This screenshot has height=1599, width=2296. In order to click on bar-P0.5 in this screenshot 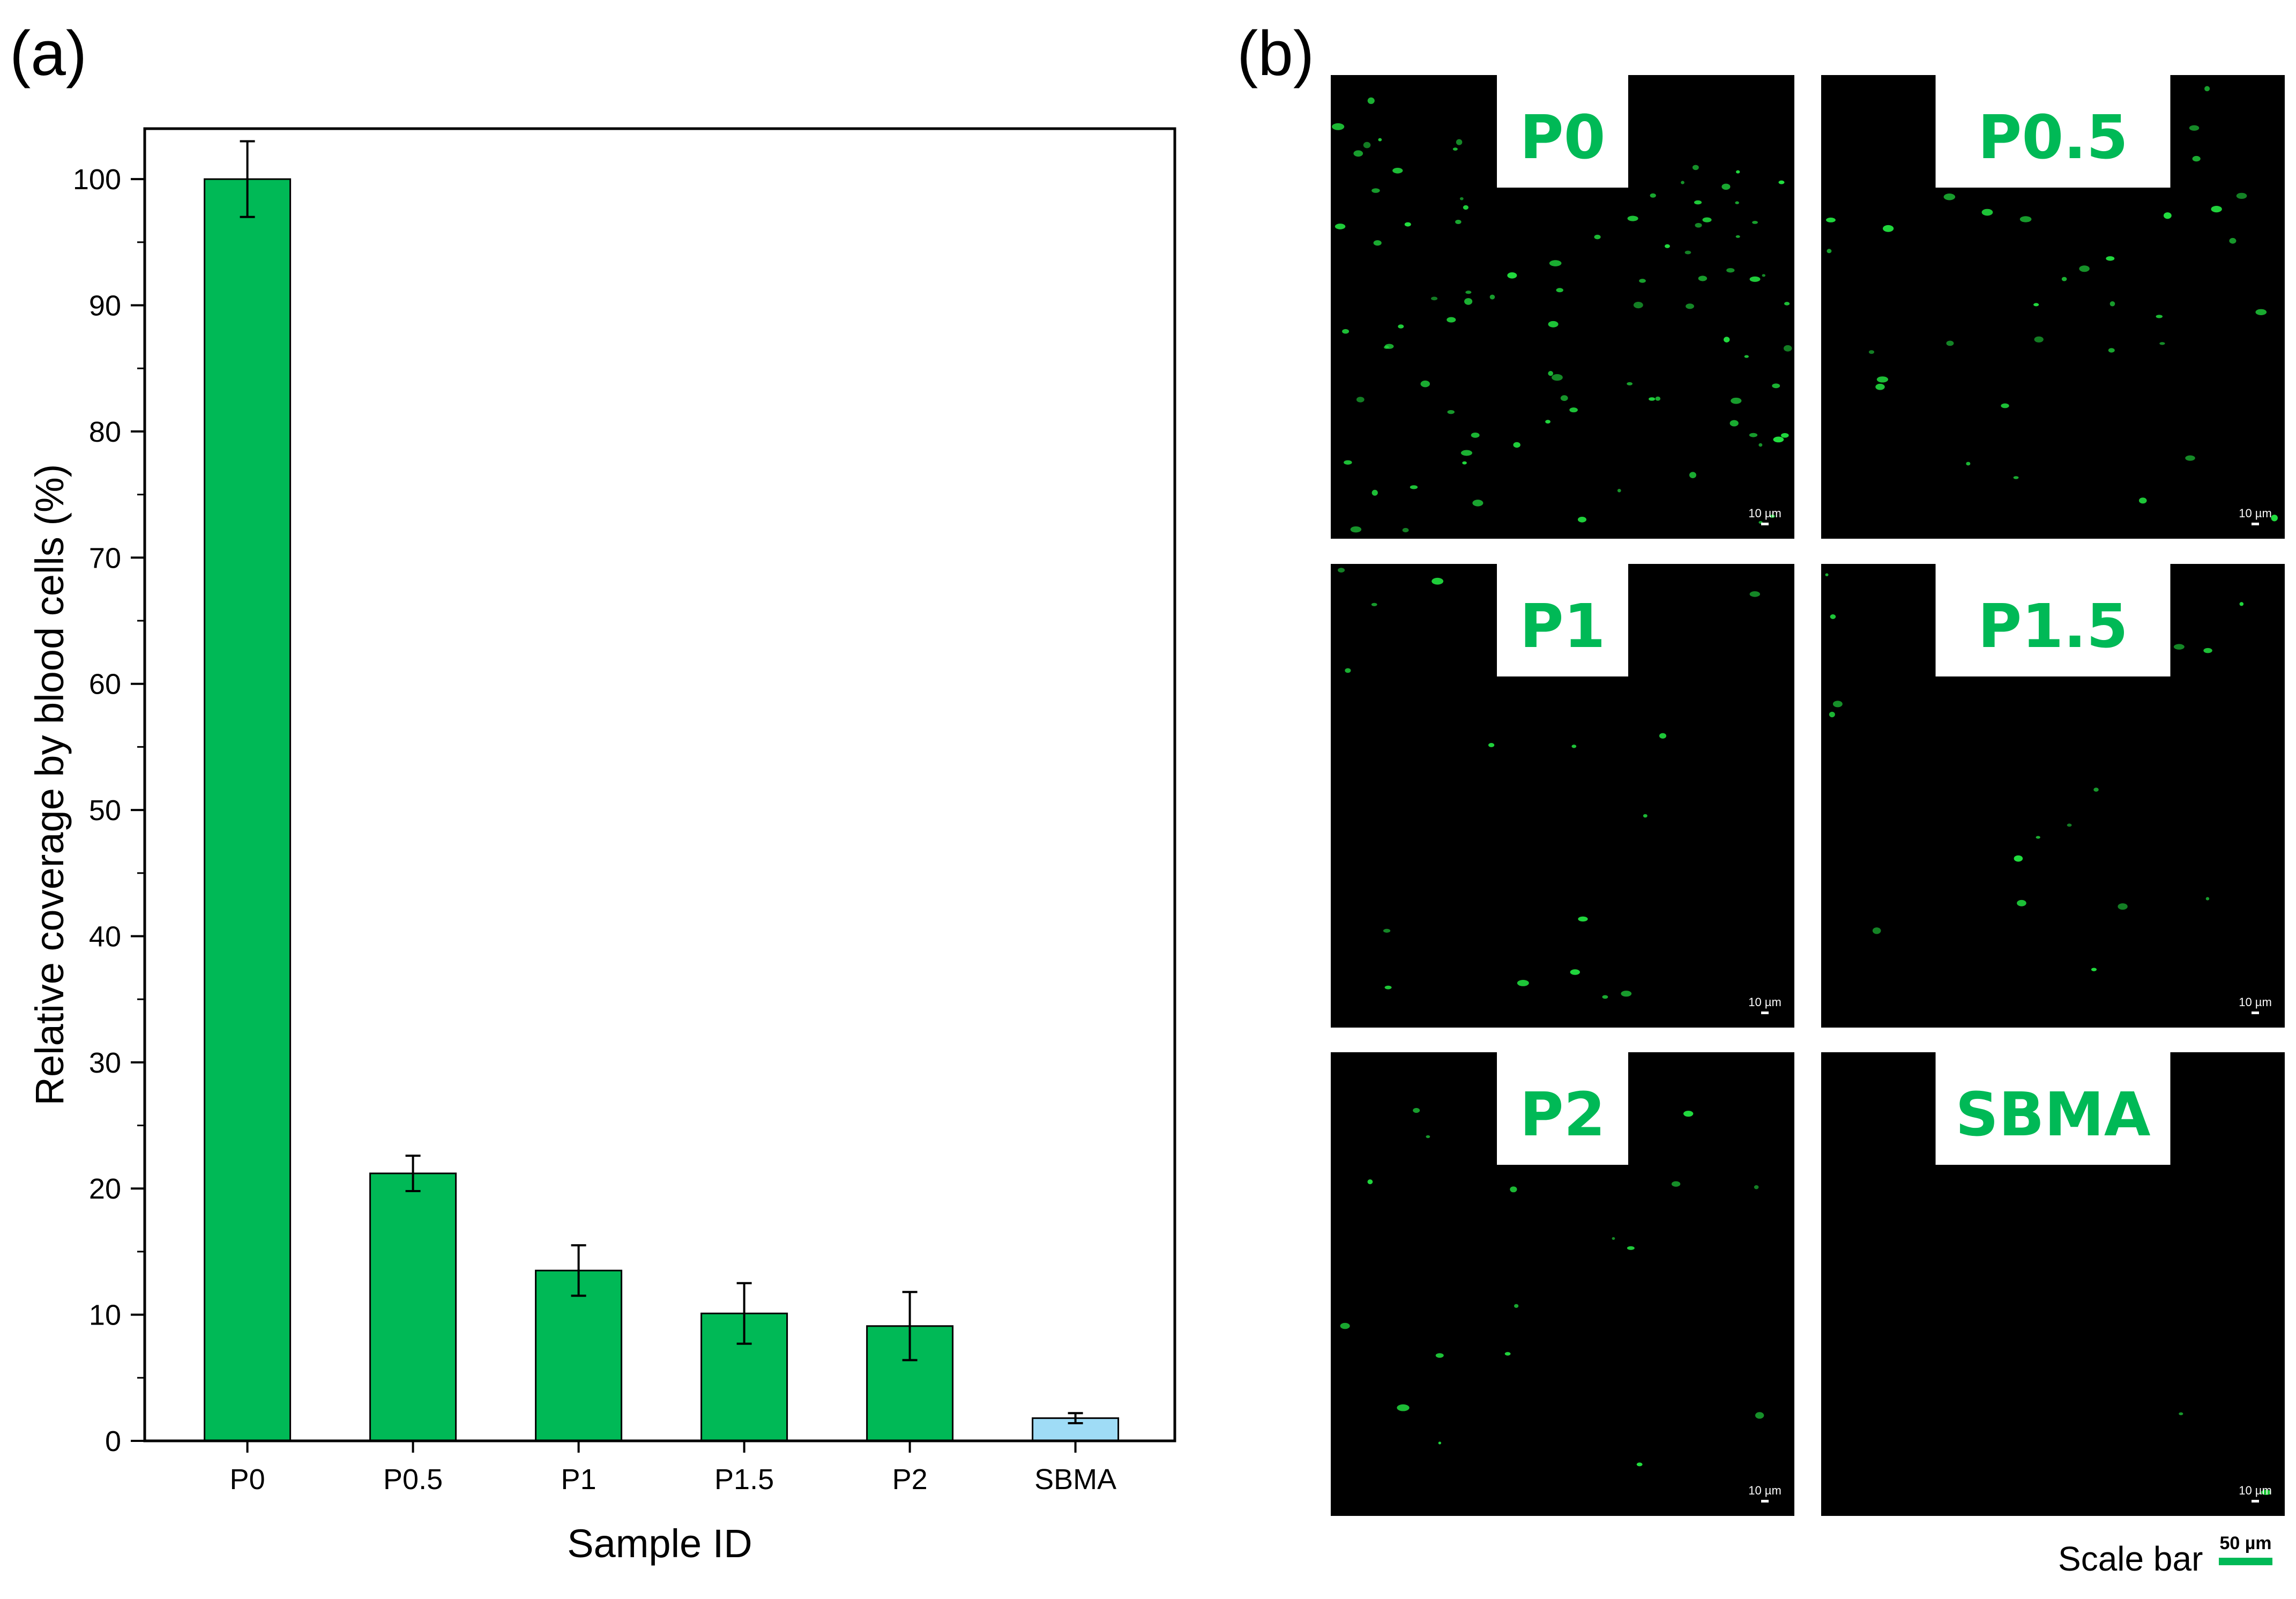, I will do `click(413, 1307)`.